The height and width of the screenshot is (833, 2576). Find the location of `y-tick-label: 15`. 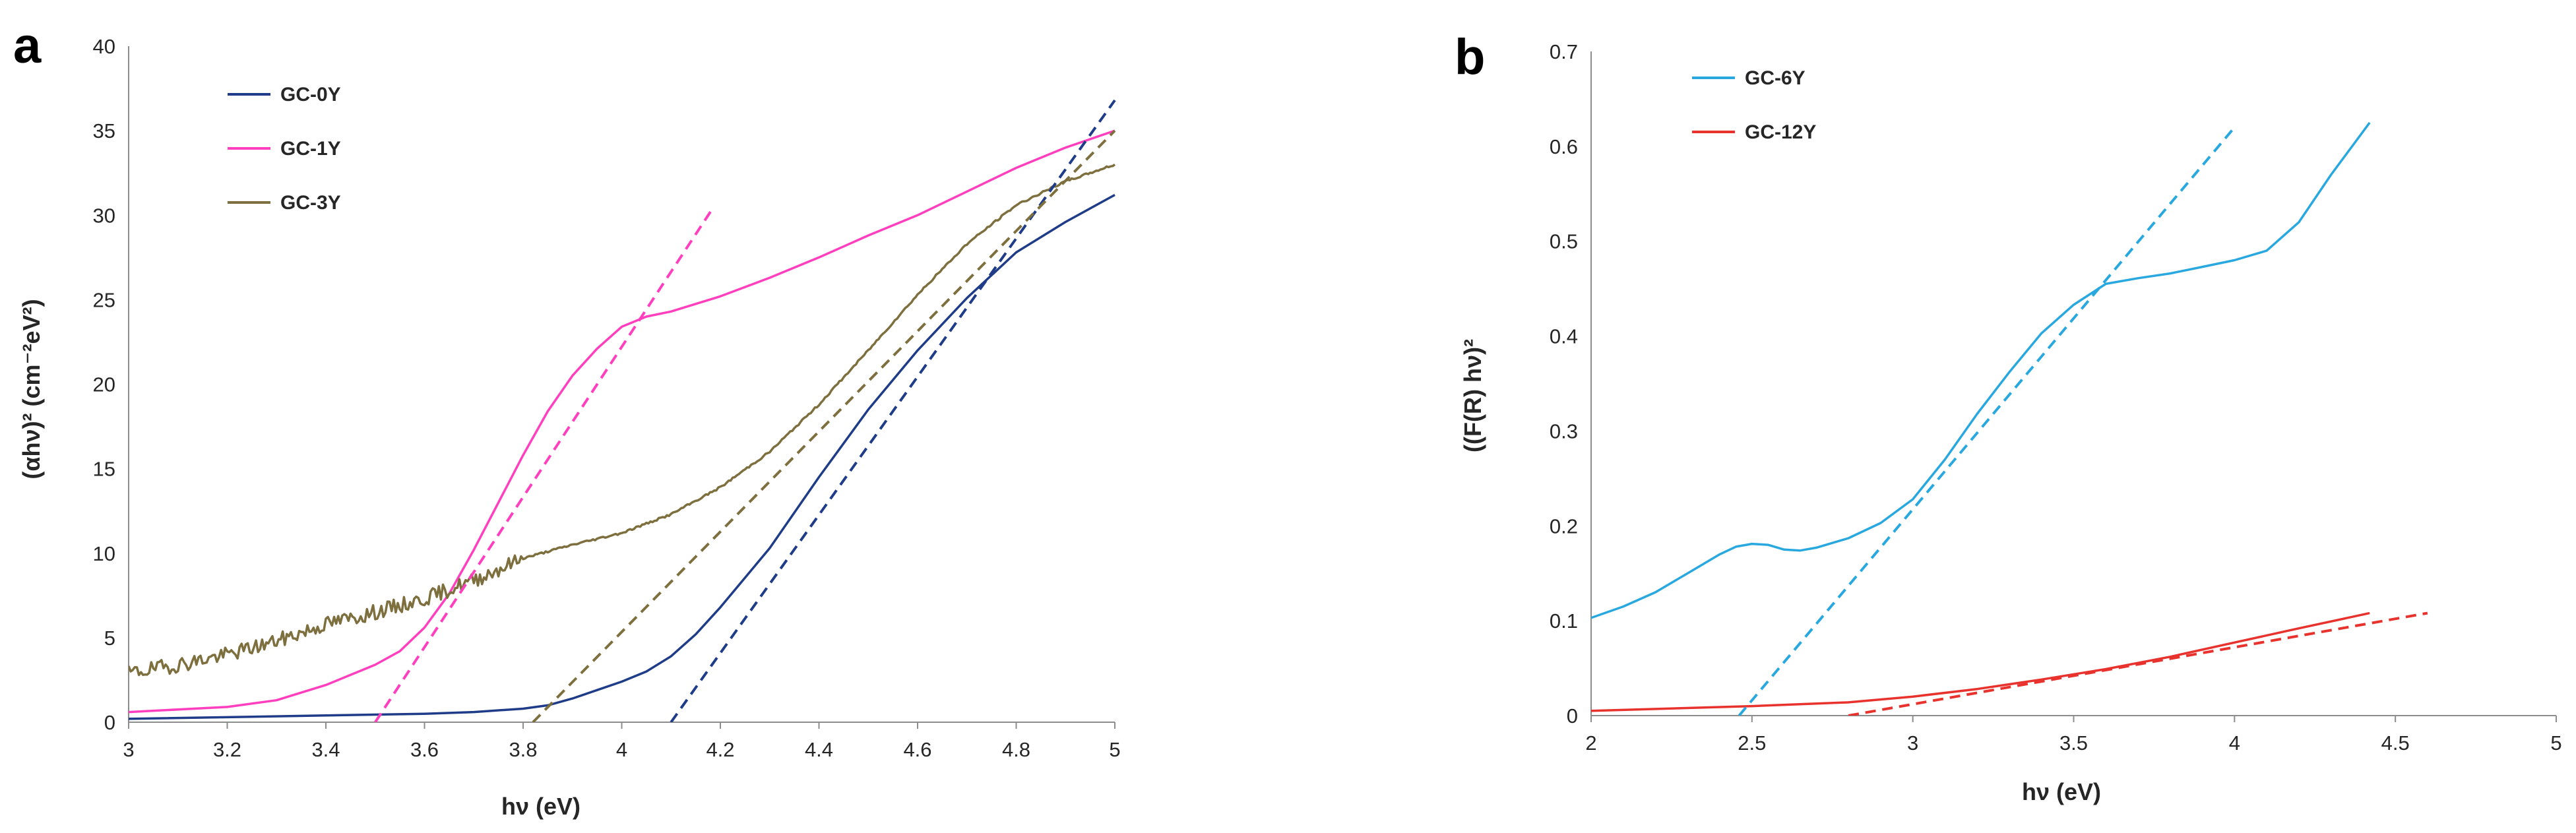

y-tick-label: 15 is located at coordinates (104, 470).